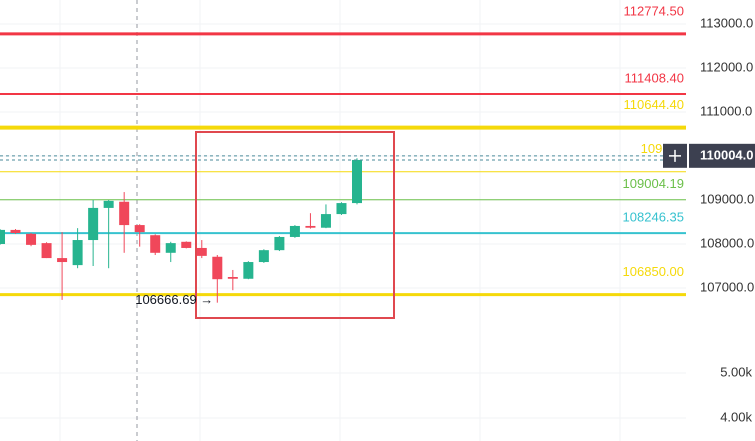  I want to click on y-tick-label: 111000.0, so click(726, 110).